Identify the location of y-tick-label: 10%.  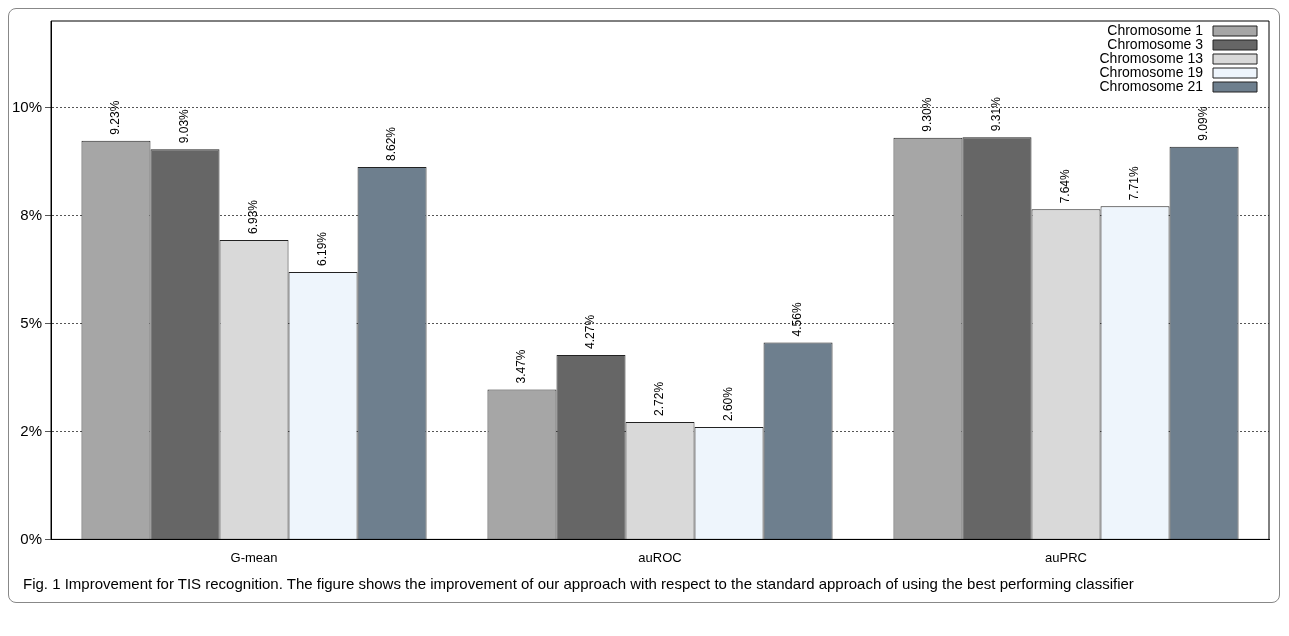
(27, 106).